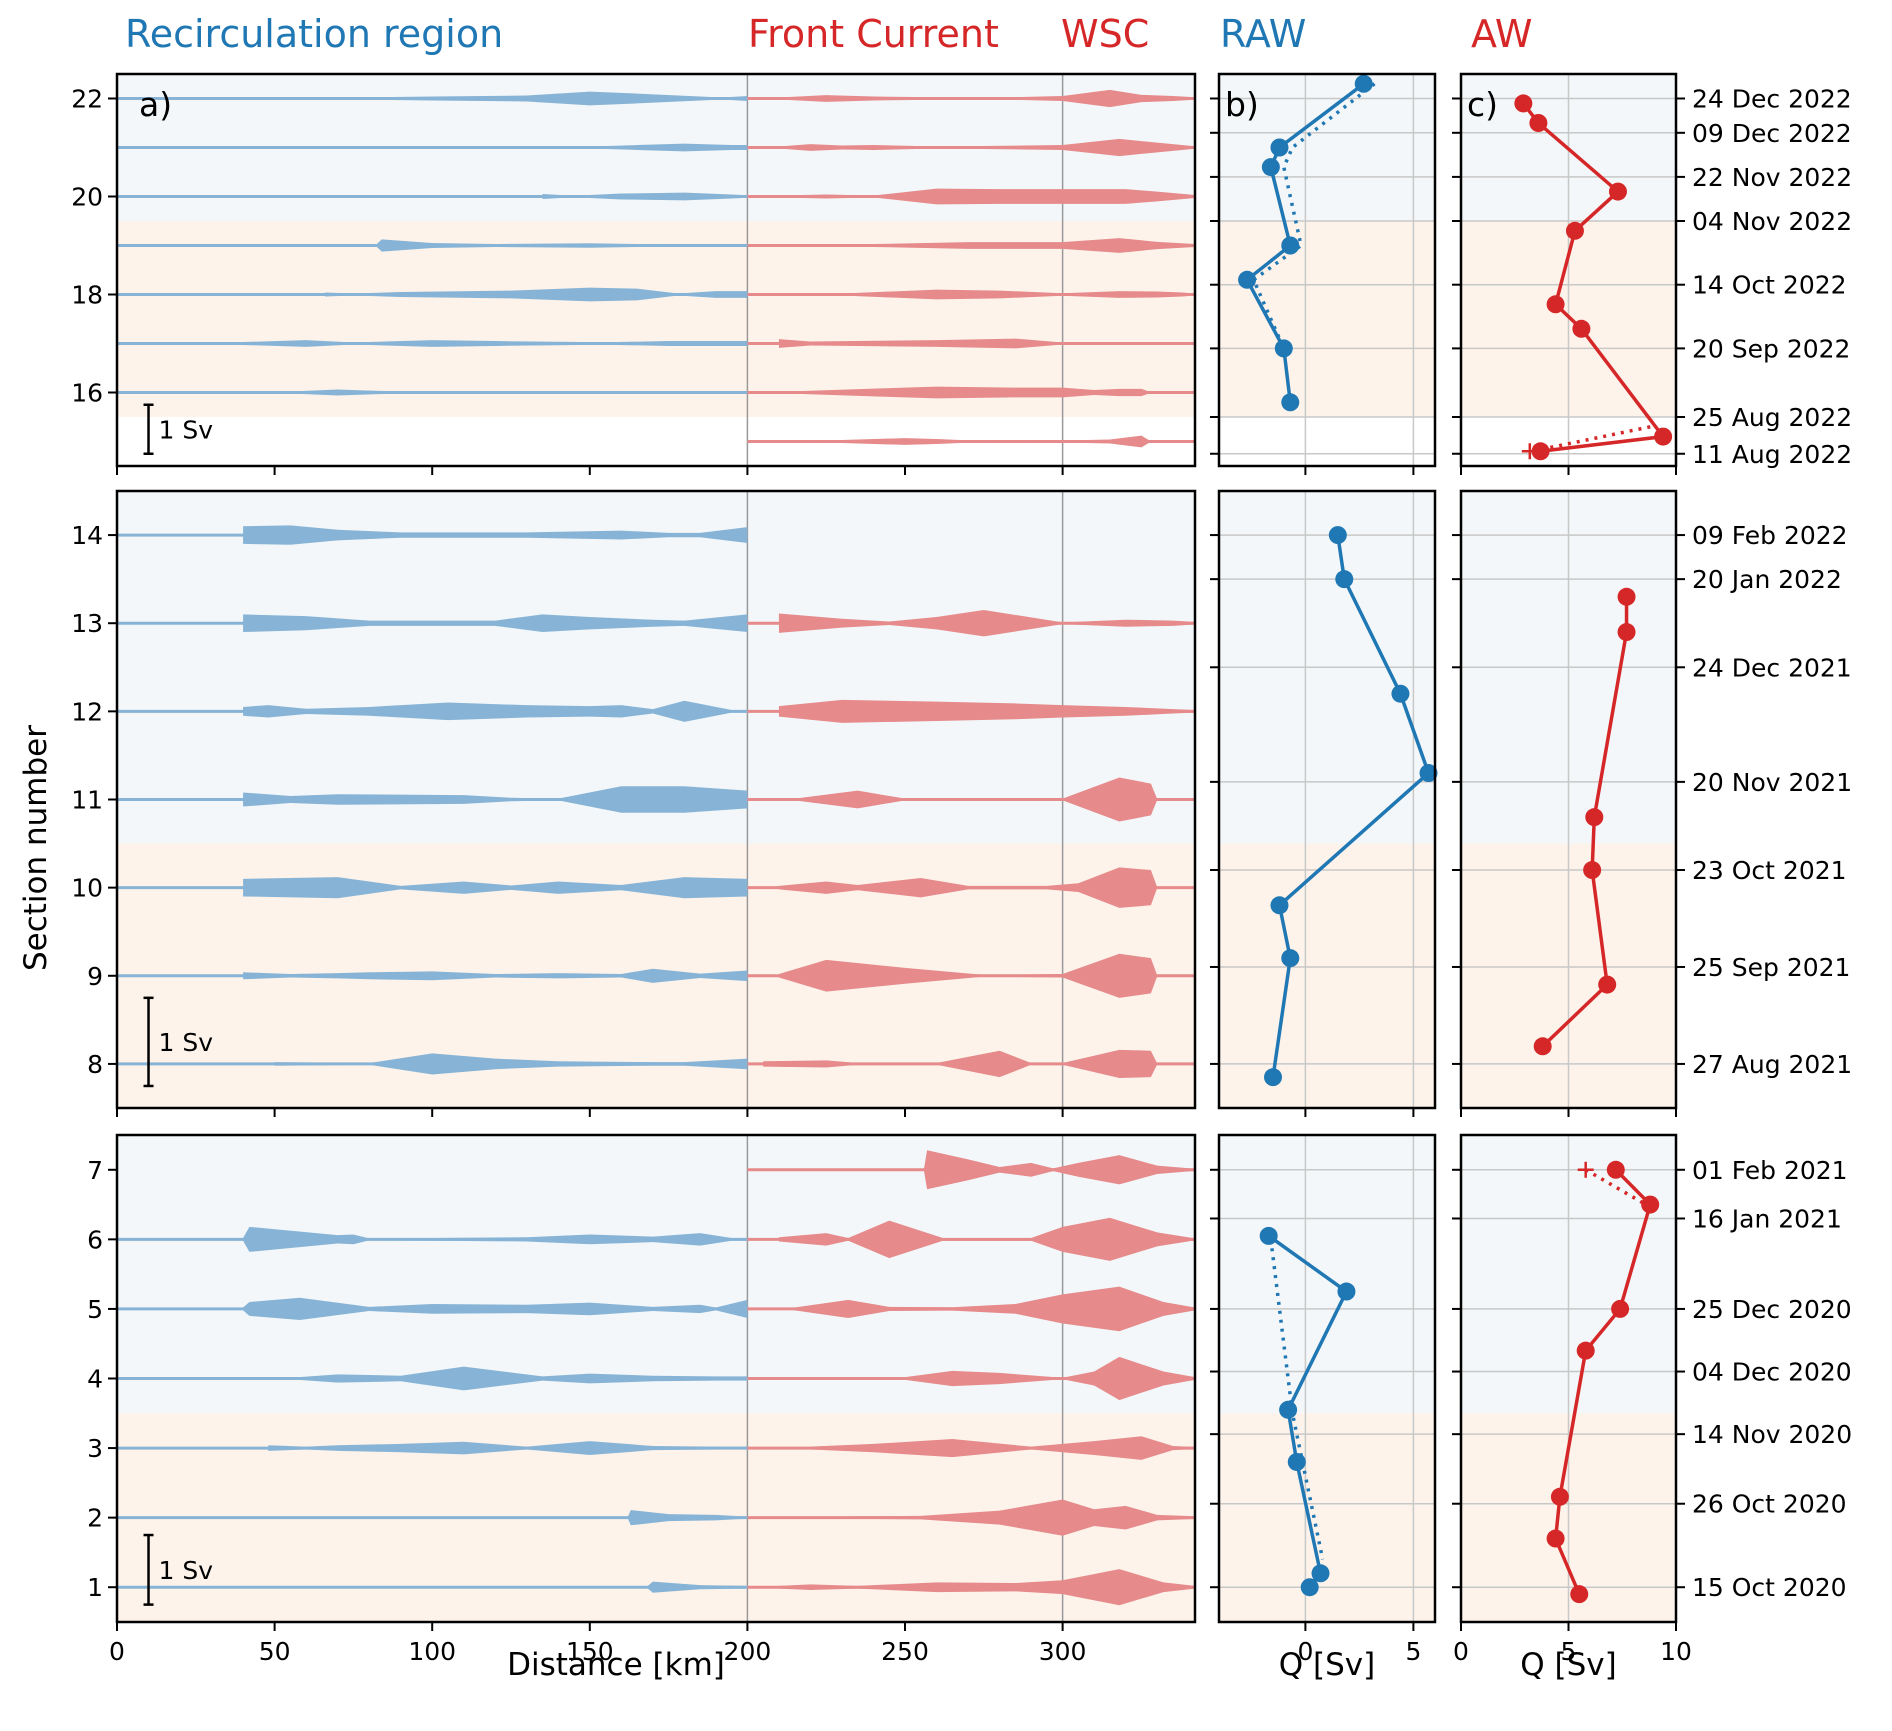  What do you see at coordinates (1769, 285) in the screenshot?
I see `date-tick-label: 14 Oct 2022` at bounding box center [1769, 285].